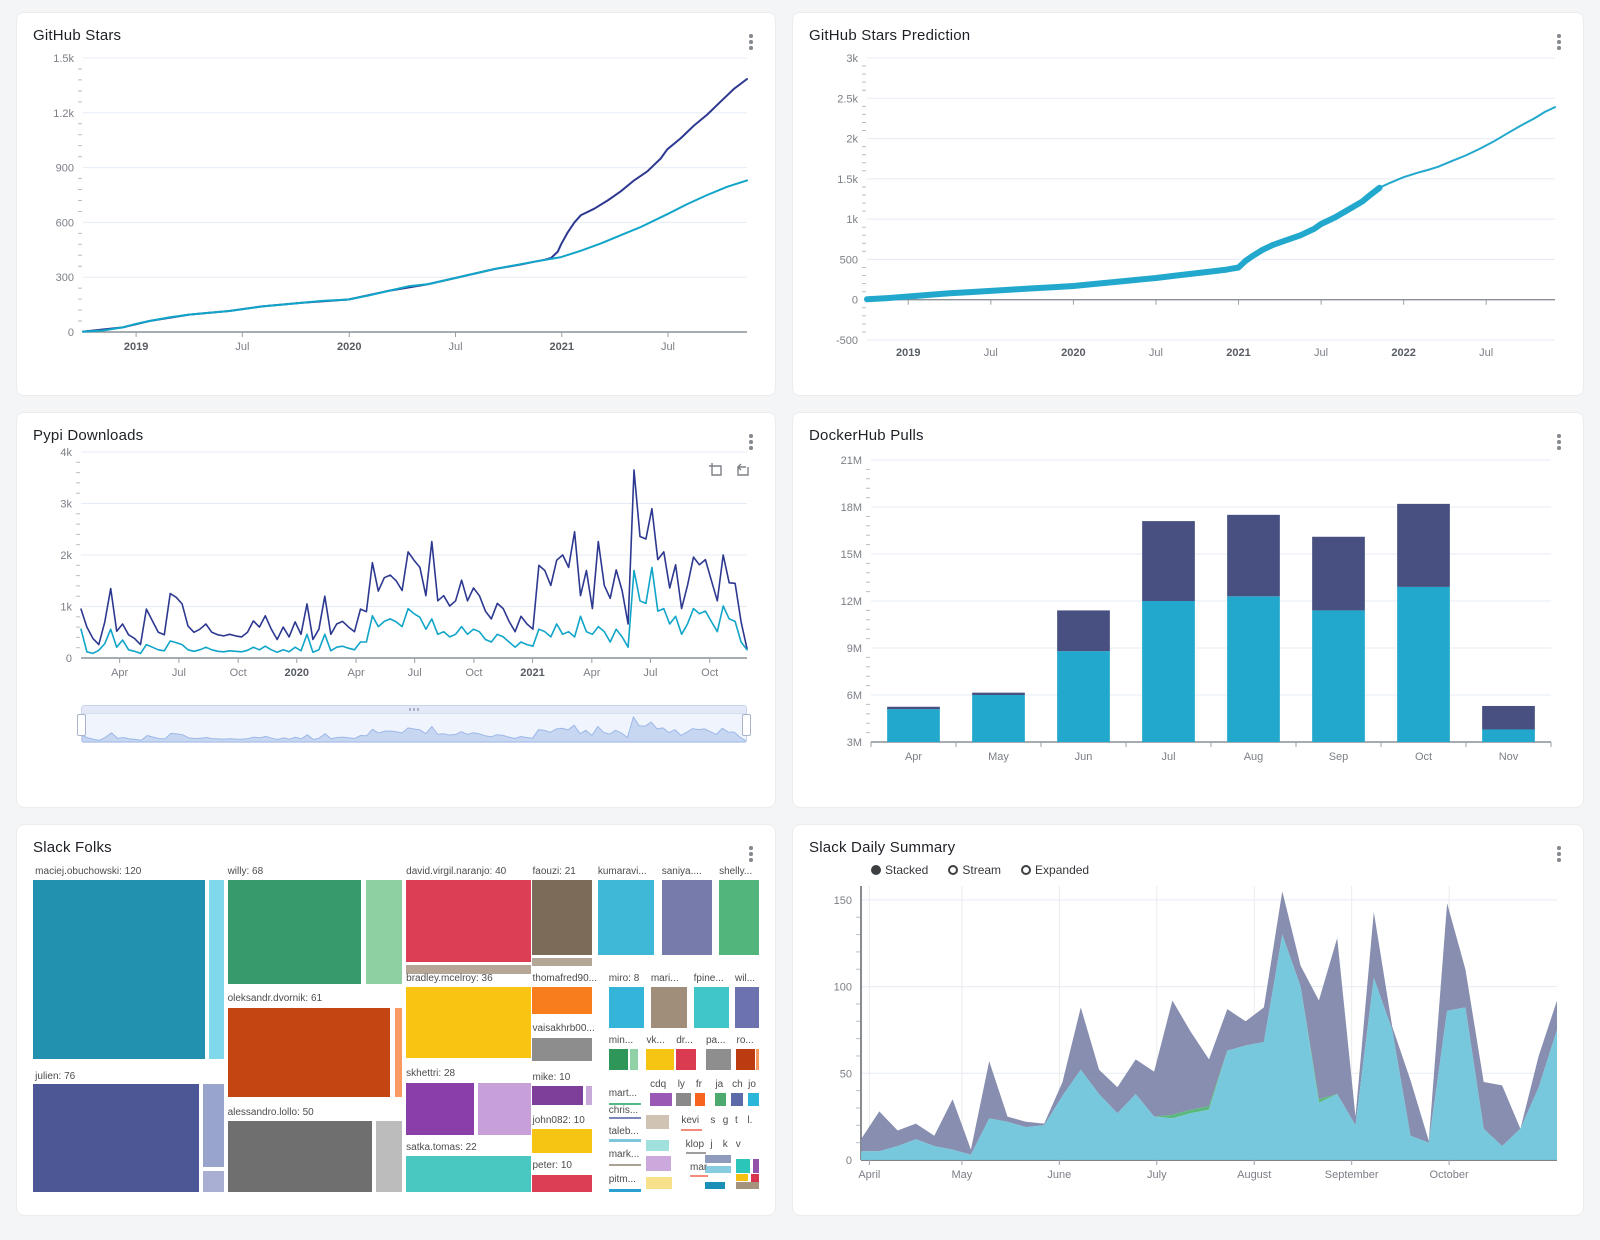 Image resolution: width=1600 pixels, height=1240 pixels. I want to click on bar-pulls-cyan-May, so click(998, 718).